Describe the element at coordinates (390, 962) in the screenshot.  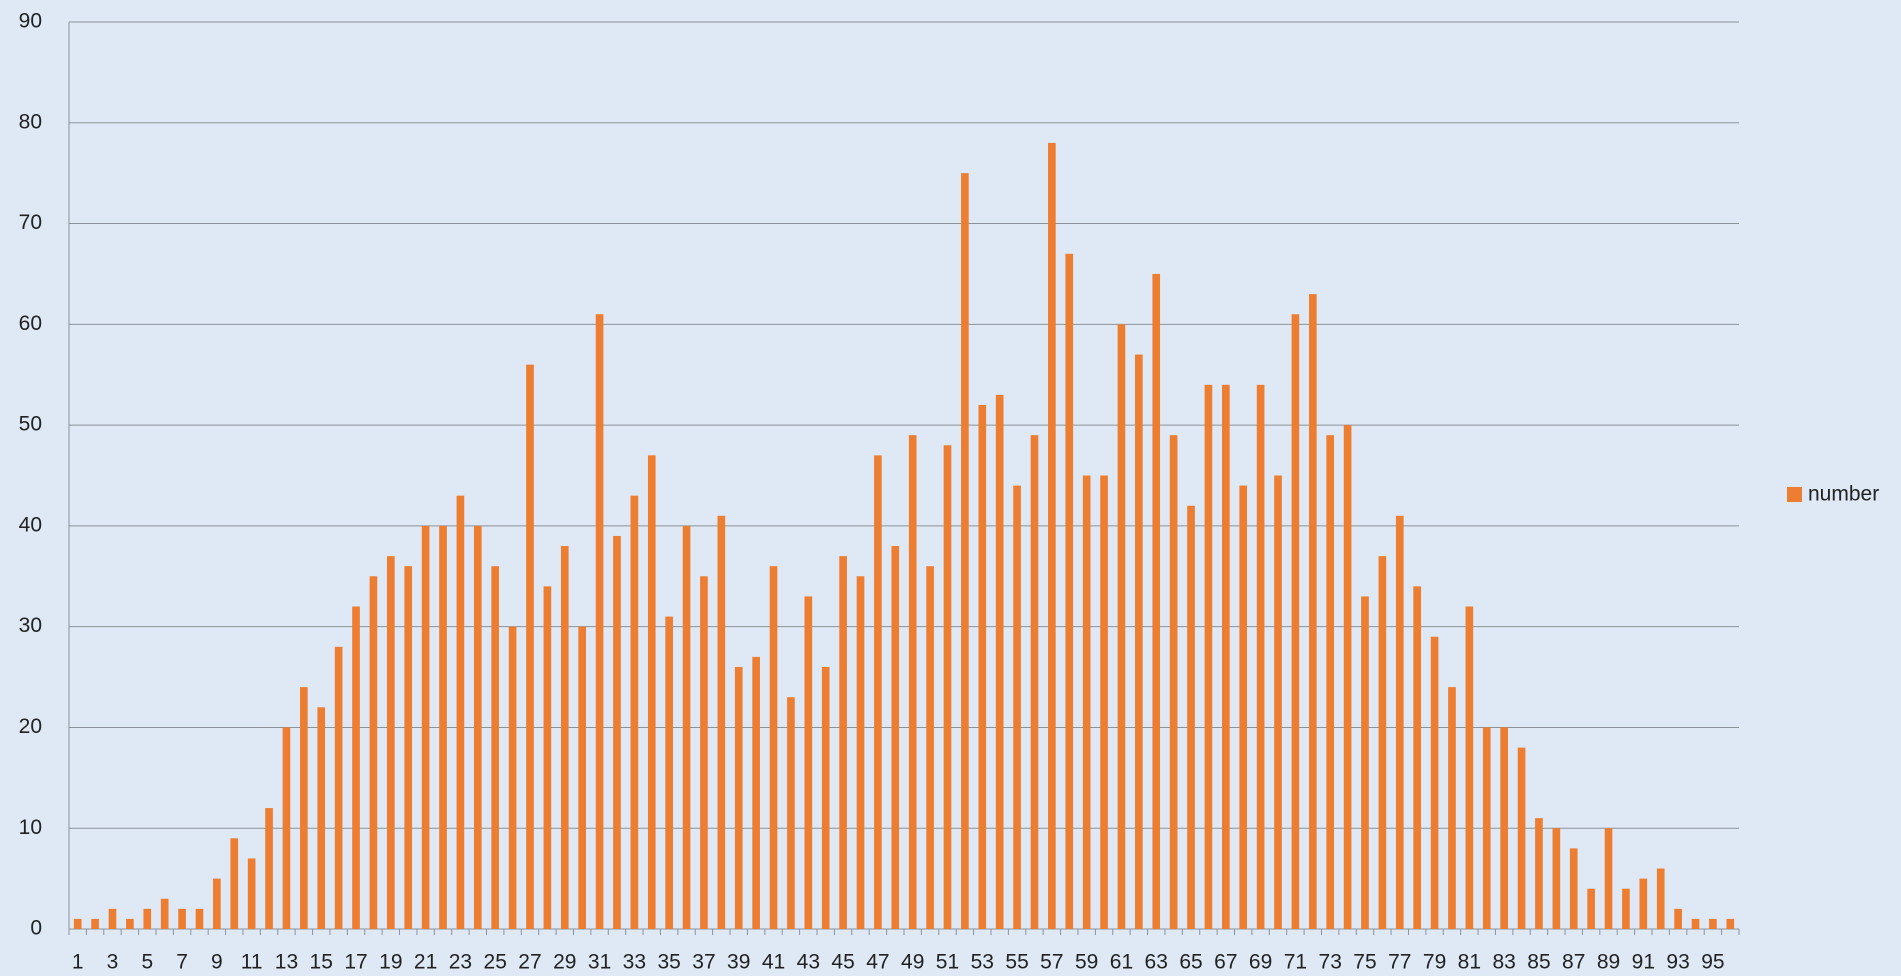
I see `x-tick-label: 19` at that location.